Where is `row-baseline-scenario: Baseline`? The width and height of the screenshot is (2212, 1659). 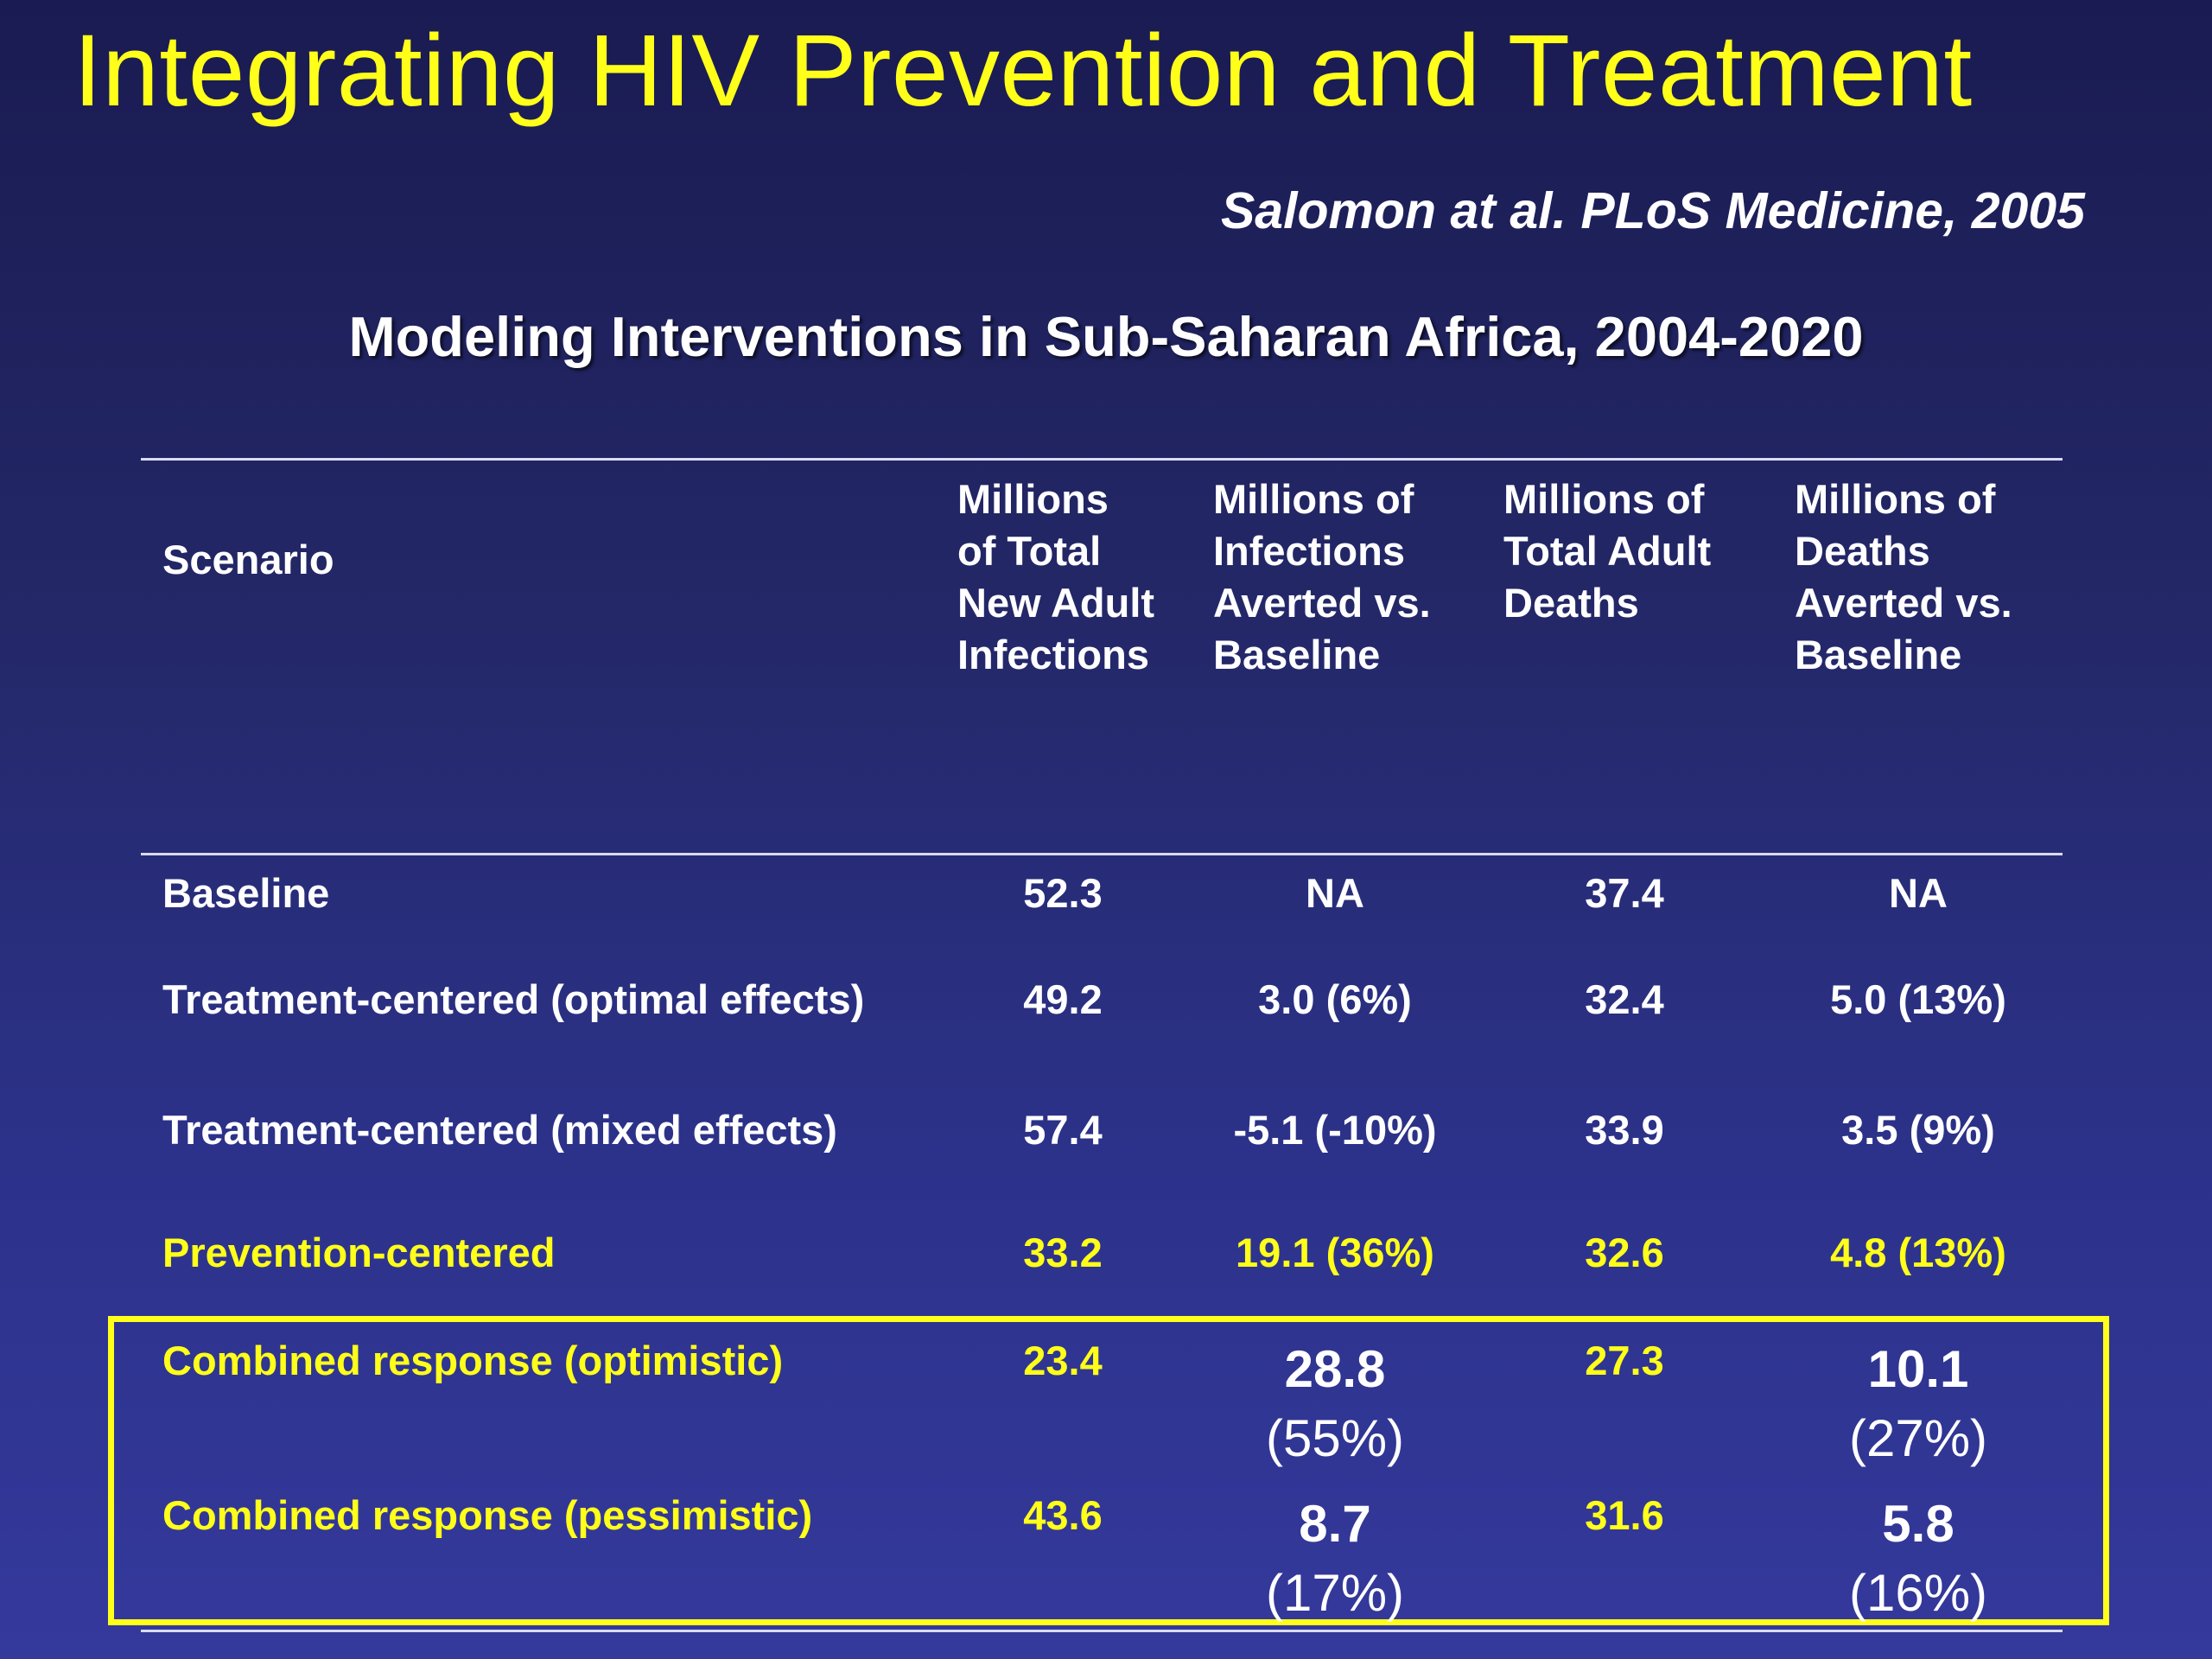 row-baseline-scenario: Baseline is located at coordinates (246, 893).